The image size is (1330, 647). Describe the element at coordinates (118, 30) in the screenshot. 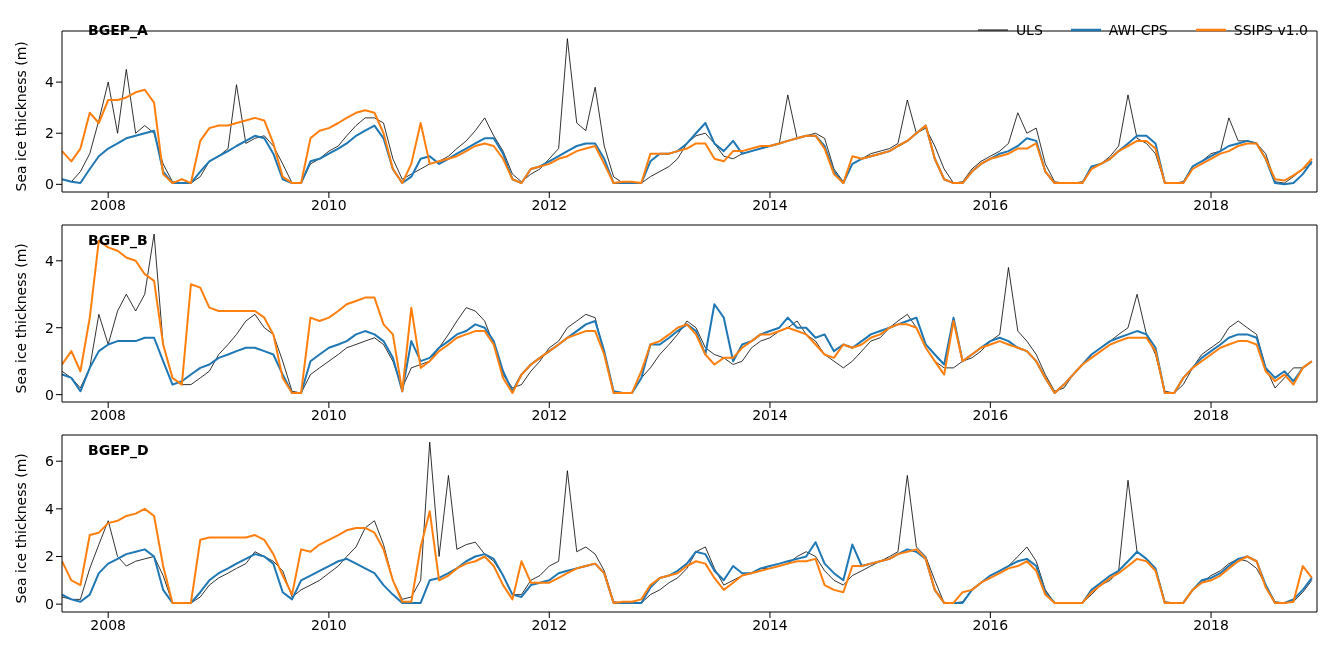

I see `chart-title: BGEP_A` at that location.